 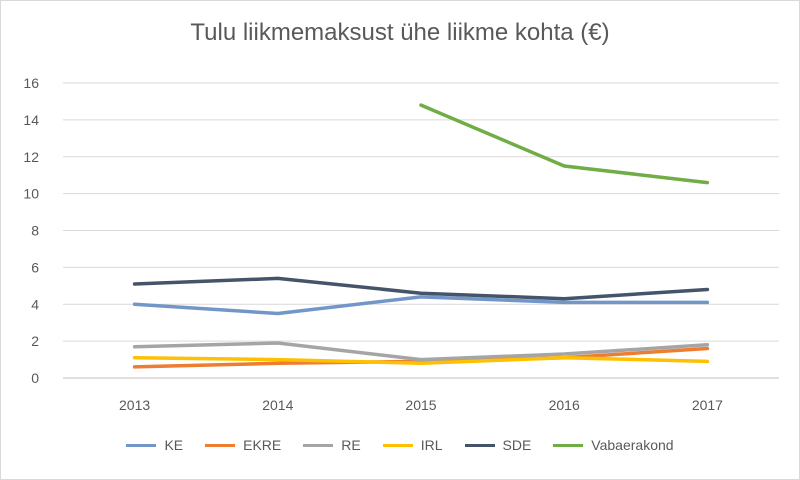 I want to click on legend-item-ekre: EKRE, so click(x=243, y=445).